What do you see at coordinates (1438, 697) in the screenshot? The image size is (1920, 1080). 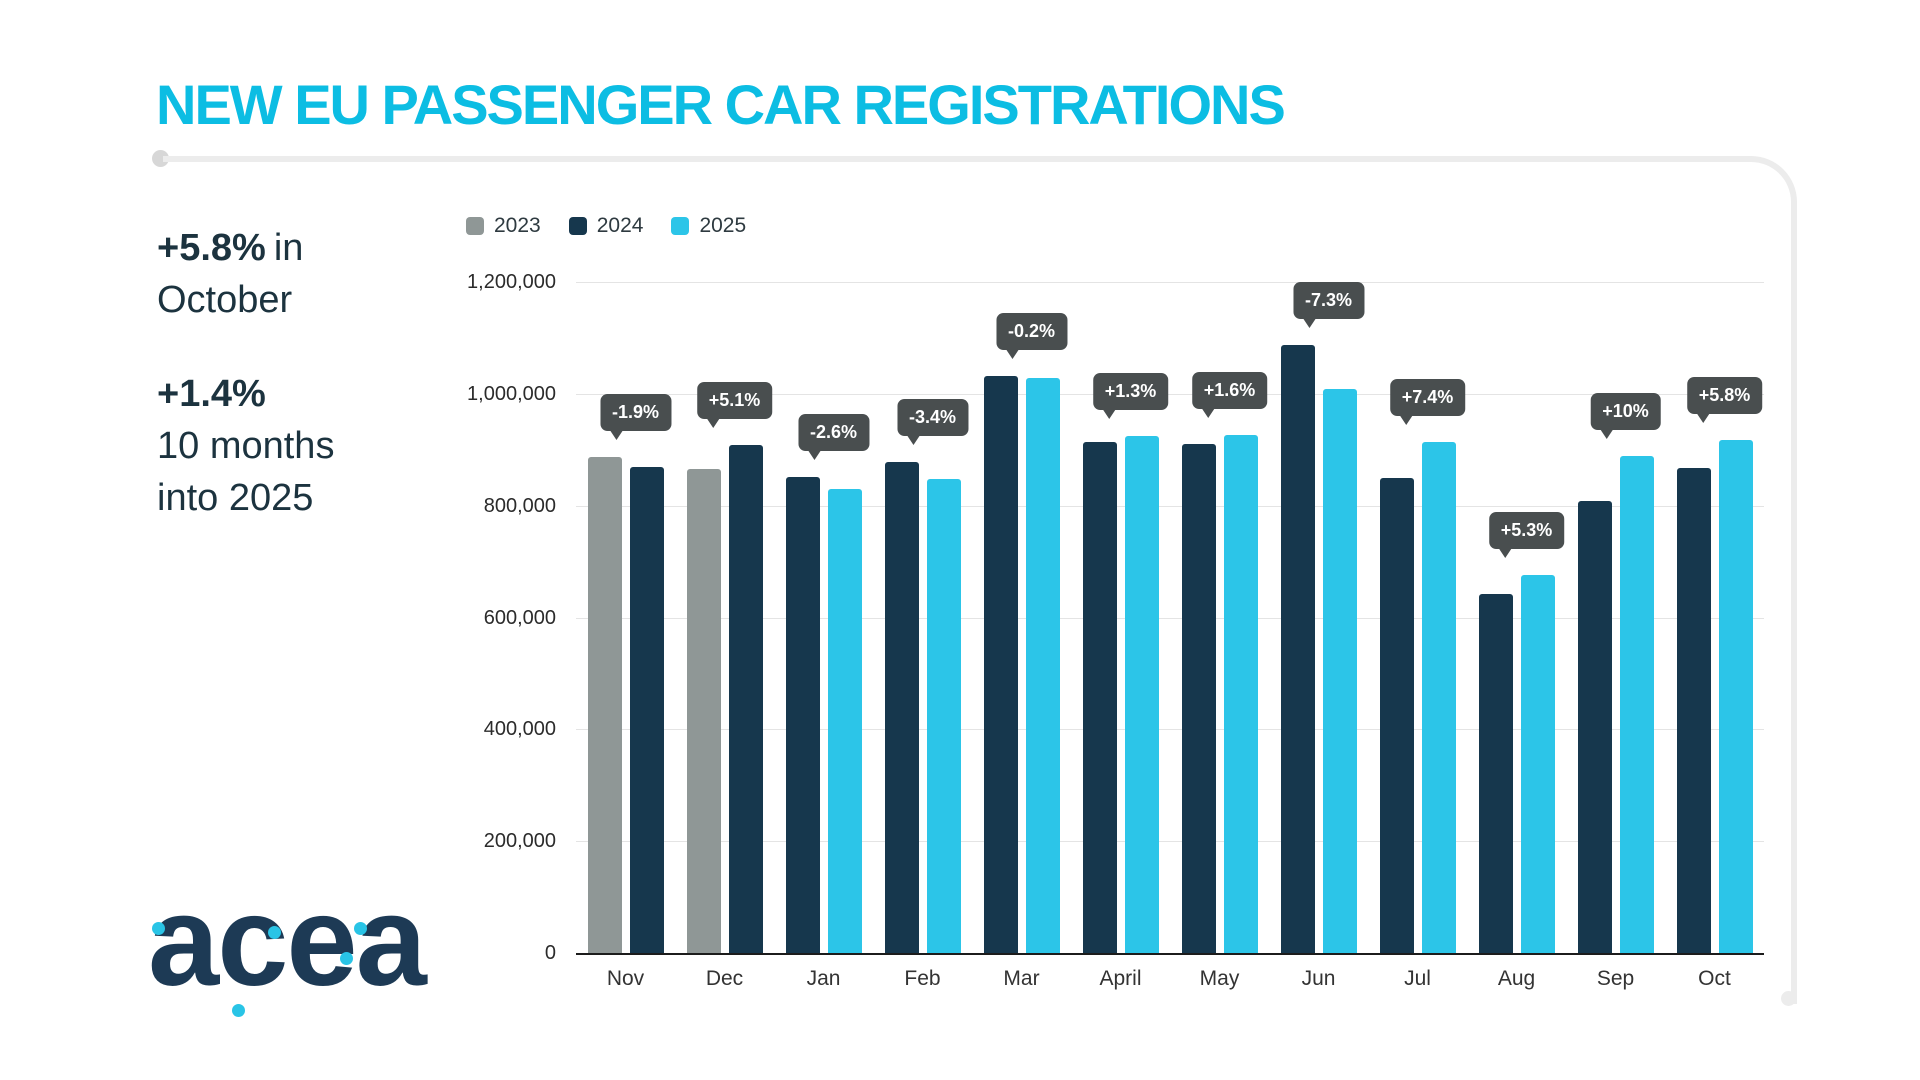 I see `bar-2025-jul` at bounding box center [1438, 697].